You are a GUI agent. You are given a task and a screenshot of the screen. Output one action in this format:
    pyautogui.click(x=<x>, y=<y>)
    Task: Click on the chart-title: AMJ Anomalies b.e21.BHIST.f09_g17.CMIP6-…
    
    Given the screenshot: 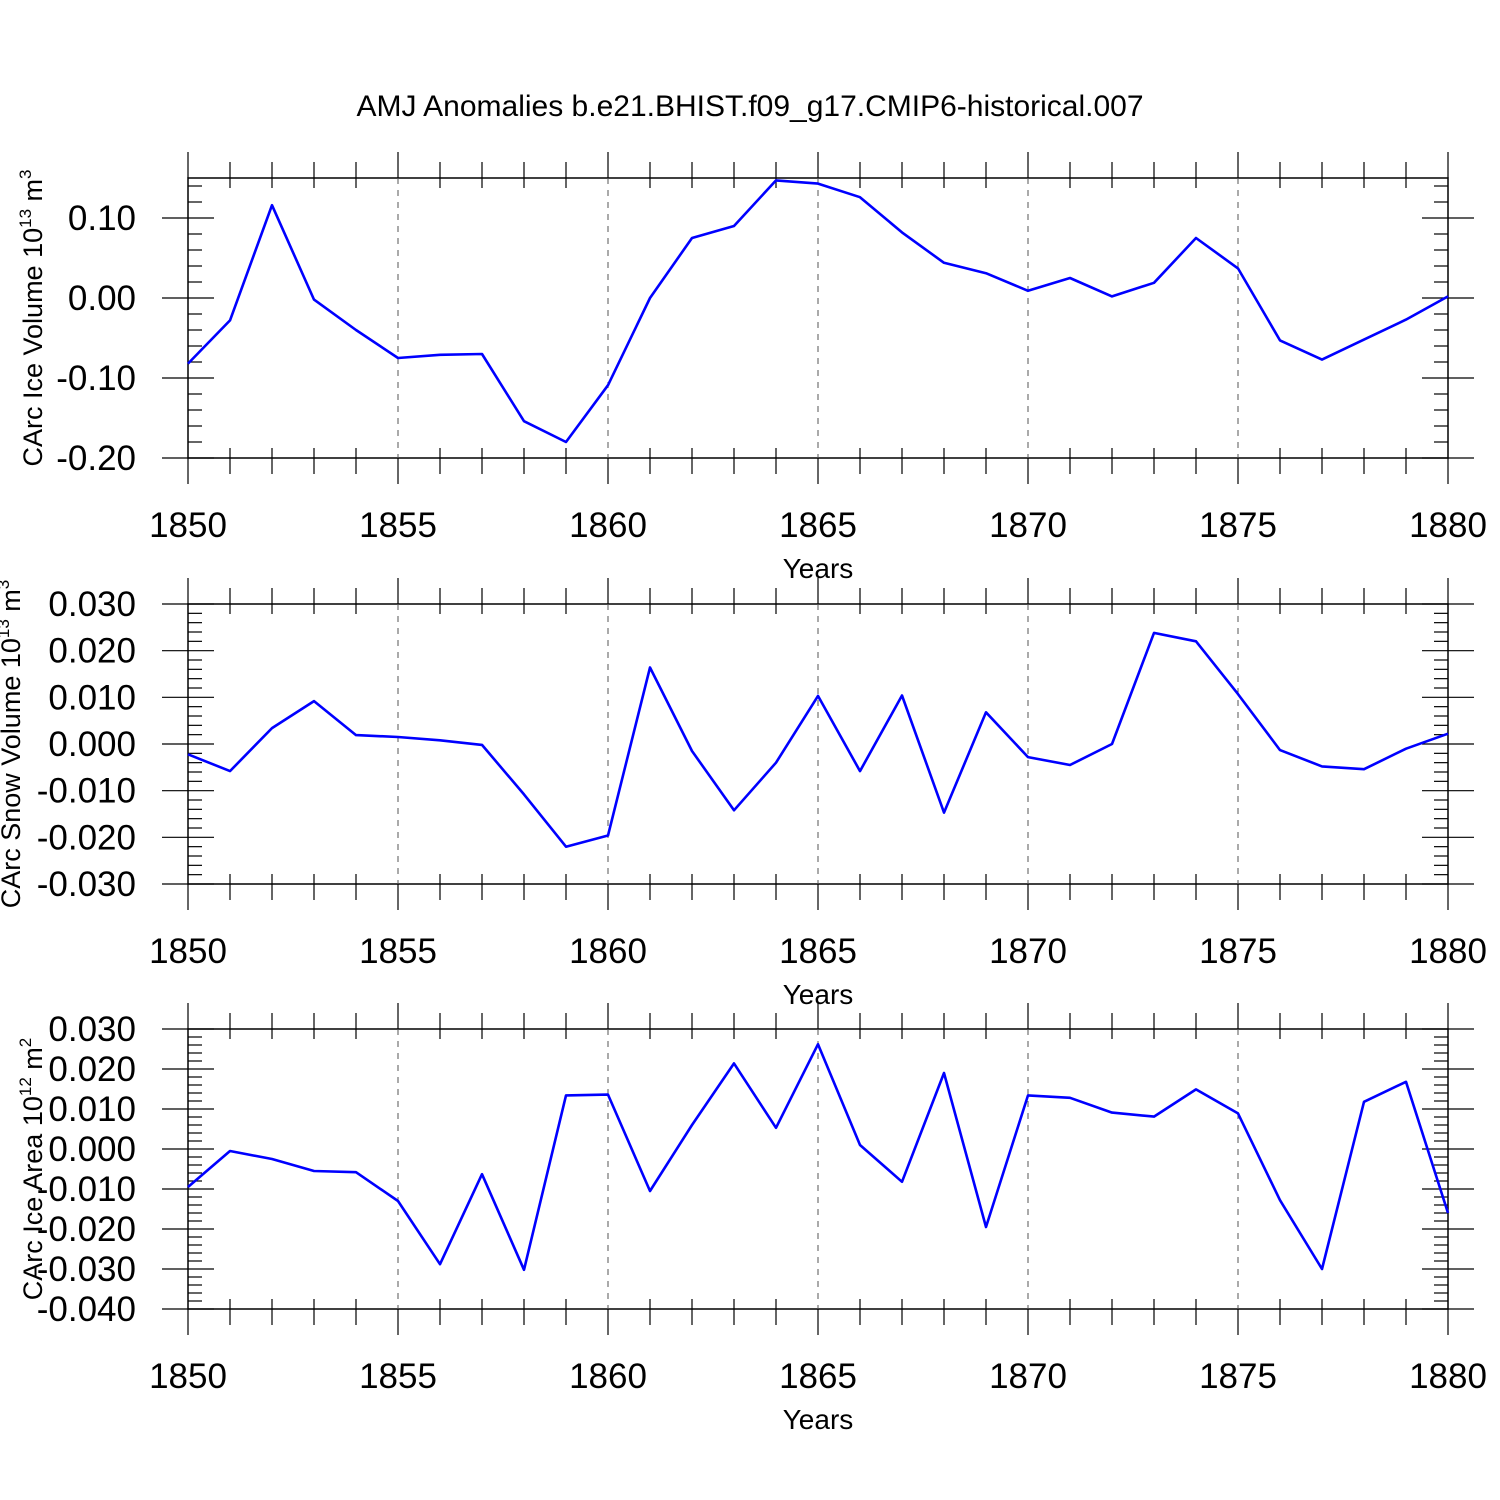 What is the action you would take?
    pyautogui.click(x=749, y=106)
    